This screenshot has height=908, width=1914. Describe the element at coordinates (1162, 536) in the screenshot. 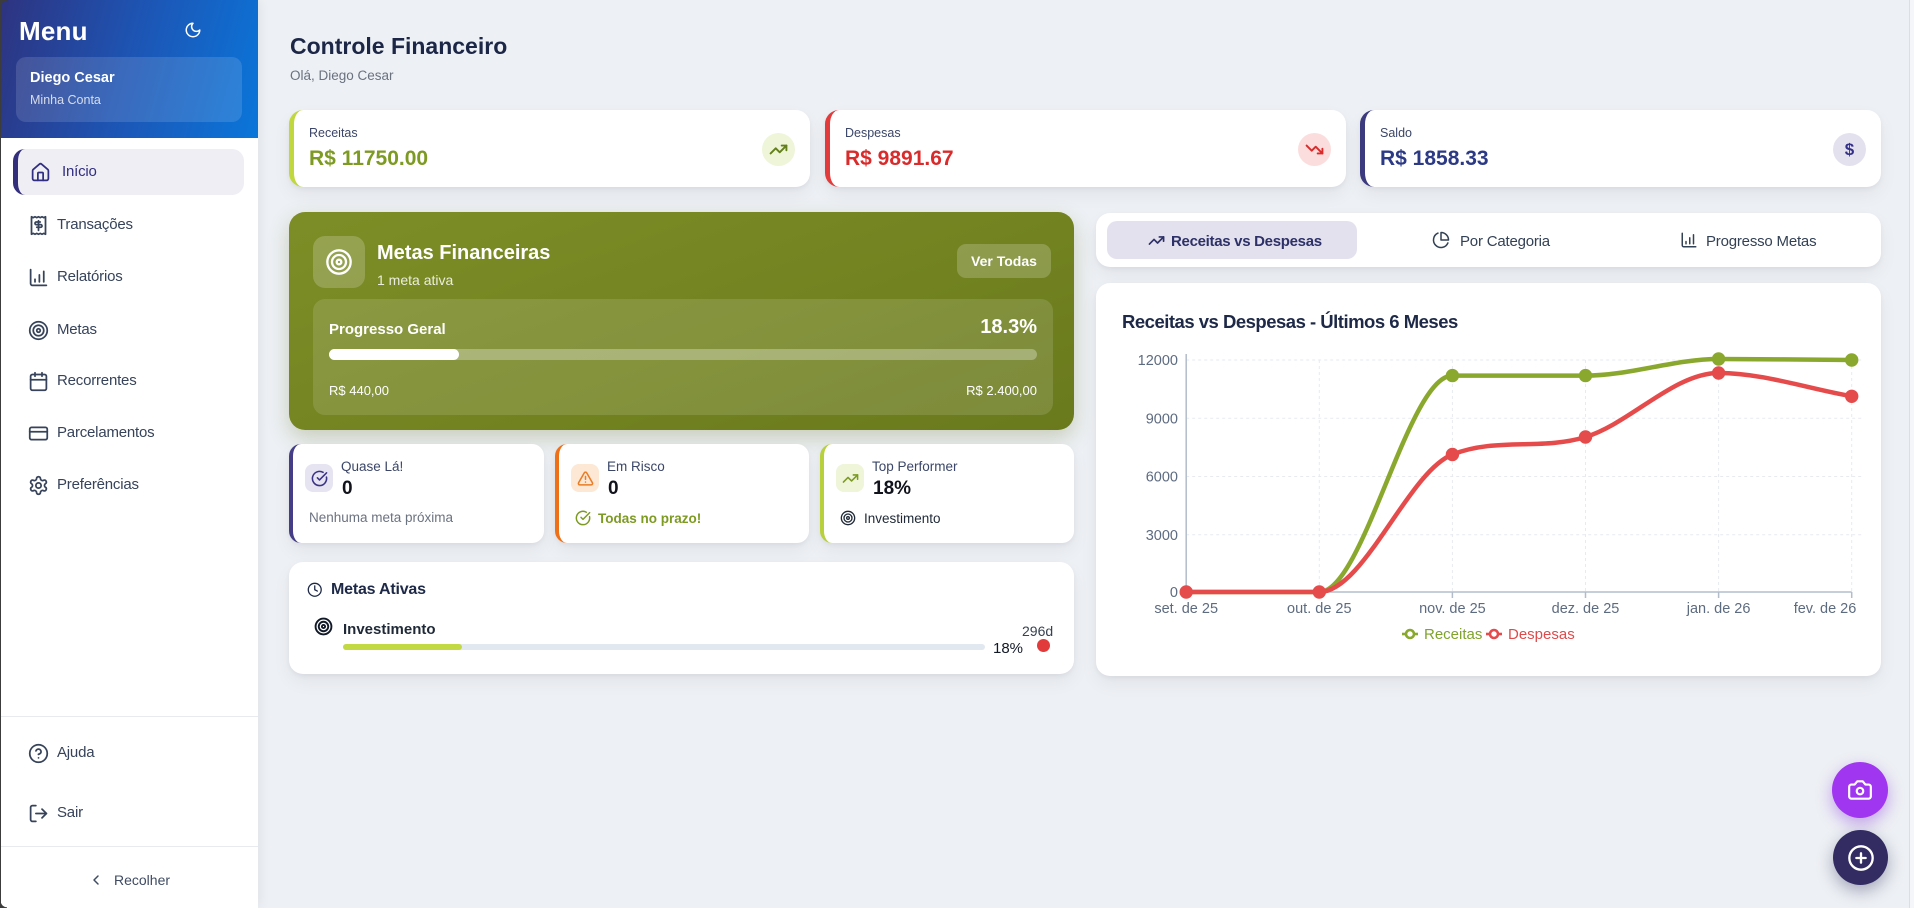

I see `svg-text: 3000` at that location.